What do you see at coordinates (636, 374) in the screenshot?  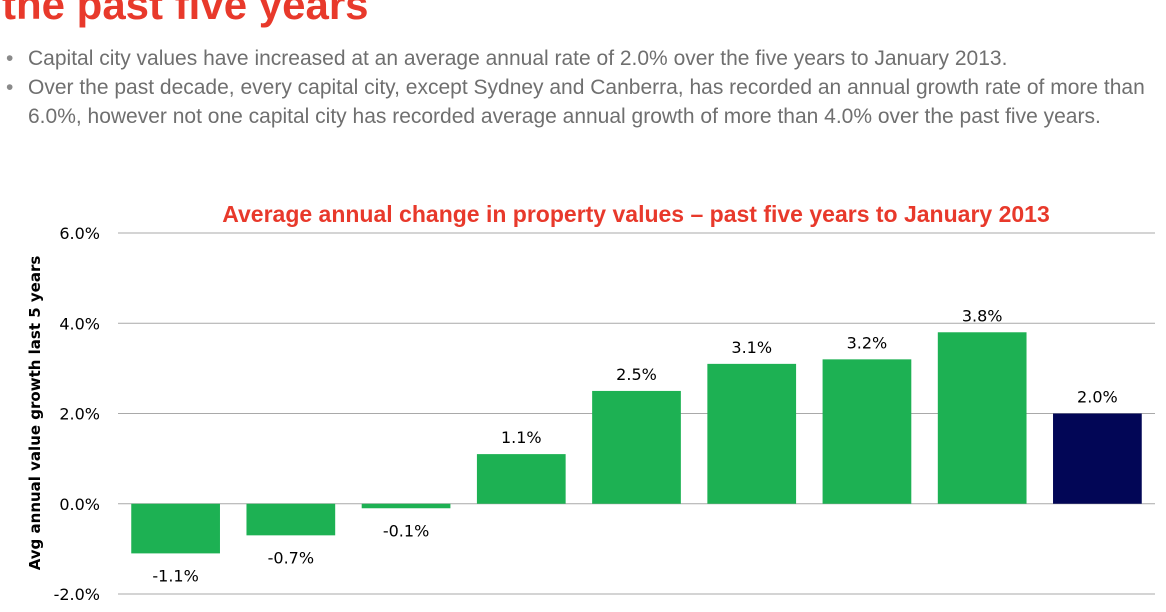 I see `data-label: 2.5%` at bounding box center [636, 374].